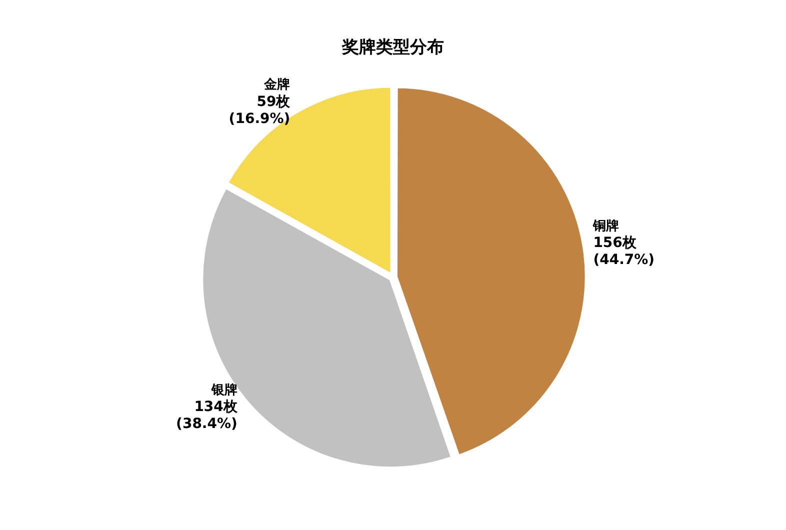 This screenshot has height=530, width=786. Describe the element at coordinates (260, 110) in the screenshot. I see `data-label: 59枚 (16.9%)` at that location.